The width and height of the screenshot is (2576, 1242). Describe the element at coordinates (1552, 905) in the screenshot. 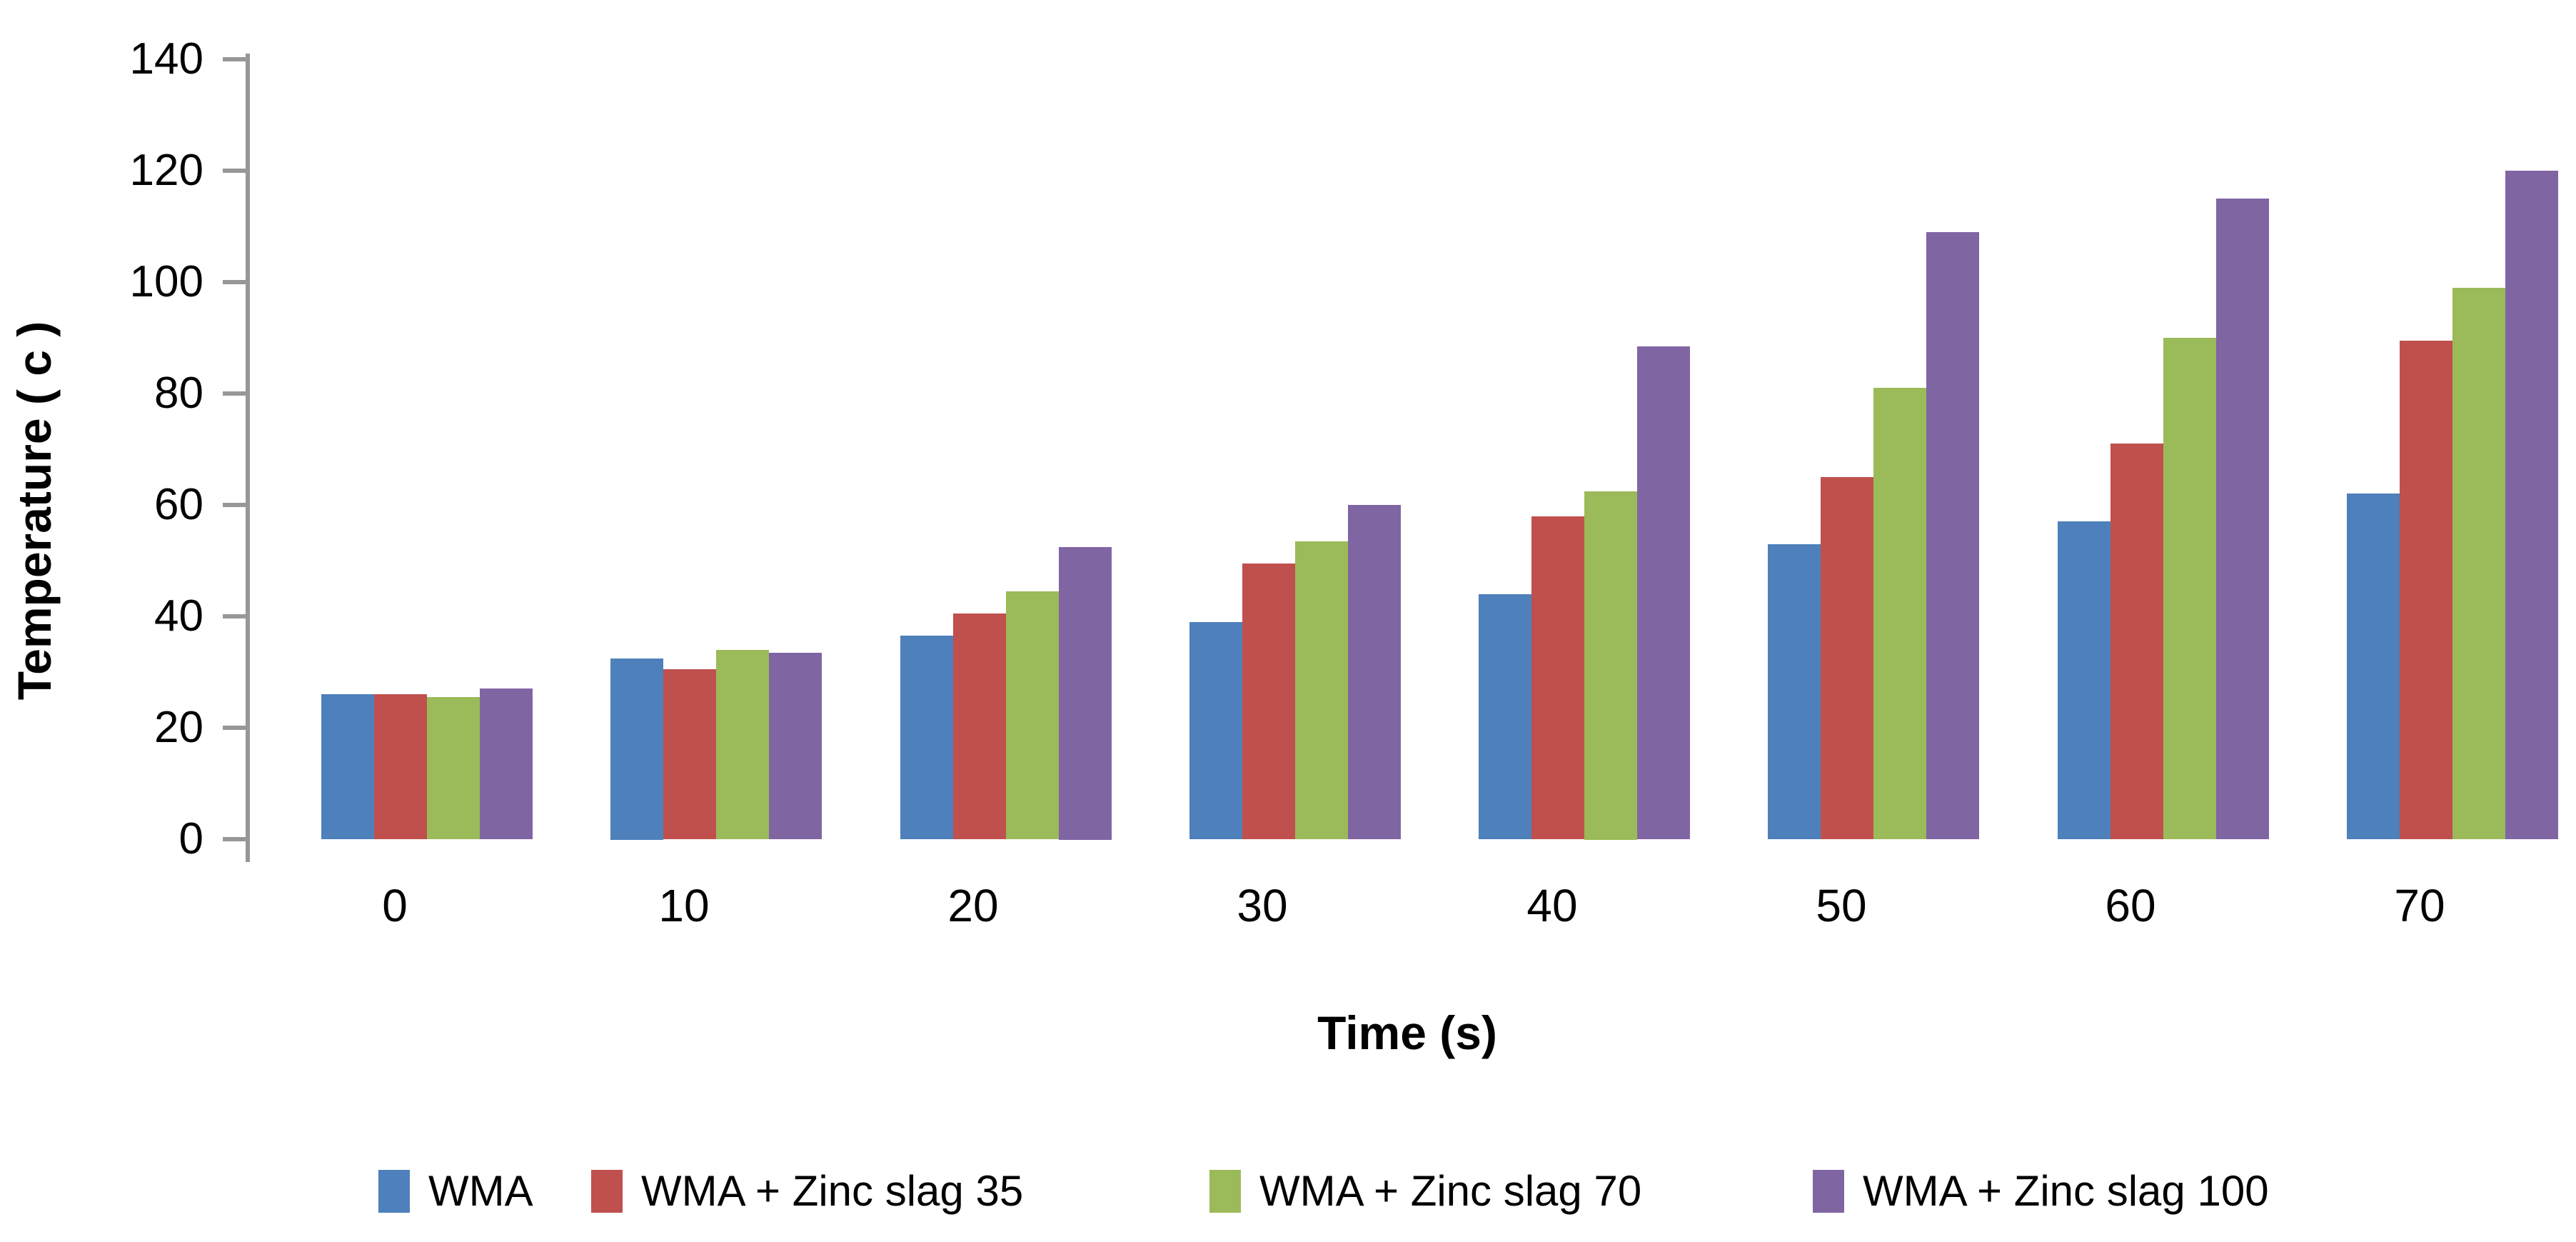

I see `x-axis-tick-label: 40` at that location.